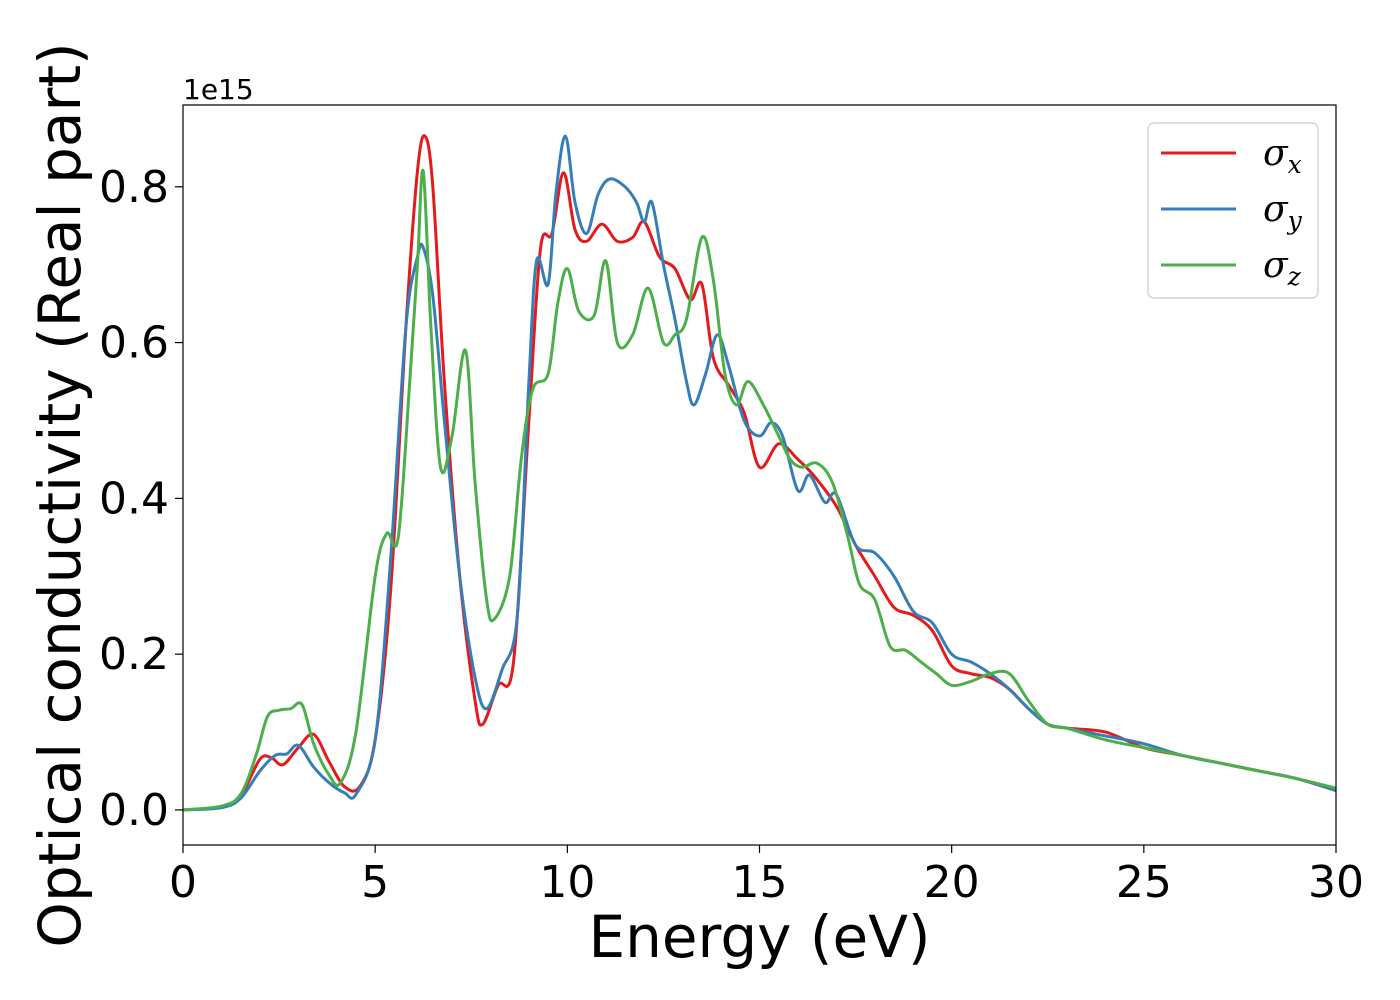 The image size is (1400, 1000). What do you see at coordinates (759, 937) in the screenshot?
I see `x-axis-label: Energy (eV)` at bounding box center [759, 937].